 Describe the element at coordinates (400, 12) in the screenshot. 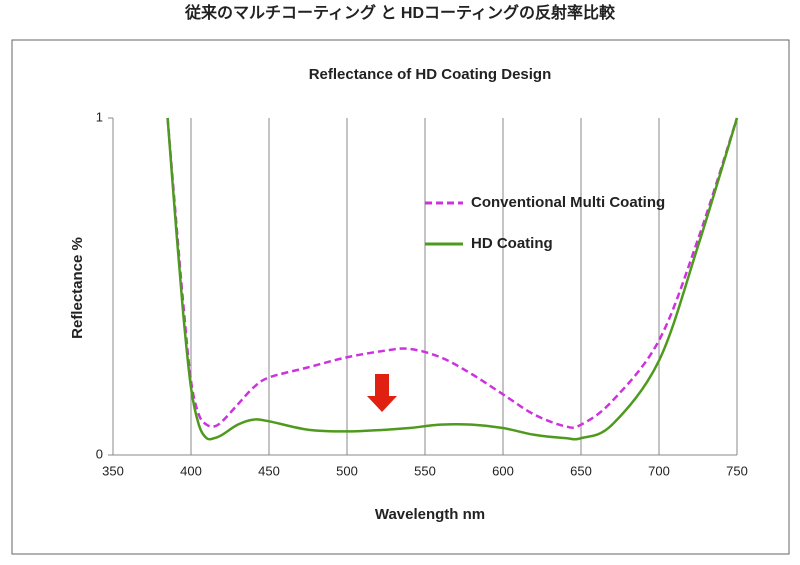

I see `heading: 従来のマルチコーティング と HDコーティングの反射率比較` at that location.